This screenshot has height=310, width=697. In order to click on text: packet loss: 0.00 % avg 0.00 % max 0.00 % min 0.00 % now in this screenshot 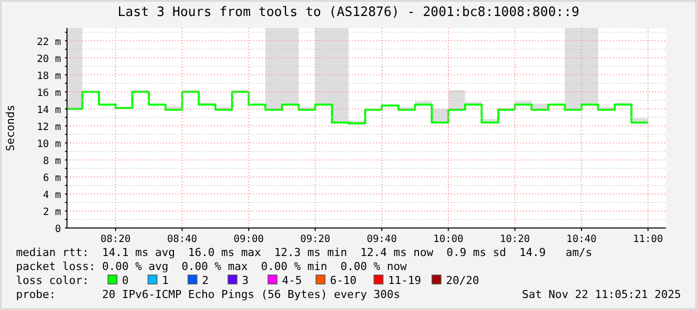, I will do `click(212, 266)`.